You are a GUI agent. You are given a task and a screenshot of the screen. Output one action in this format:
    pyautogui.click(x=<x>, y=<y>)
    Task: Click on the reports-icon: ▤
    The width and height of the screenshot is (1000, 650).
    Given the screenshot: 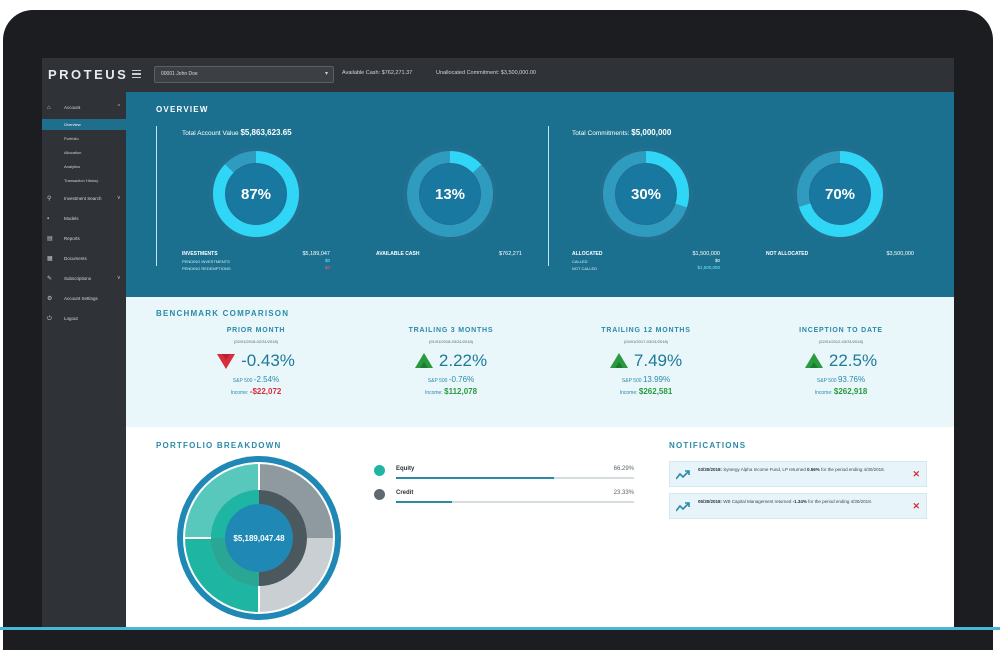 What is the action you would take?
    pyautogui.click(x=50, y=239)
    